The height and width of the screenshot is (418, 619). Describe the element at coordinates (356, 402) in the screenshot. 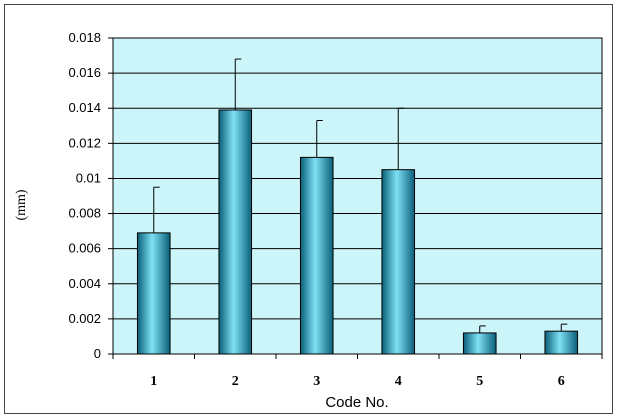

I see `x-axis-title: Code No.` at that location.